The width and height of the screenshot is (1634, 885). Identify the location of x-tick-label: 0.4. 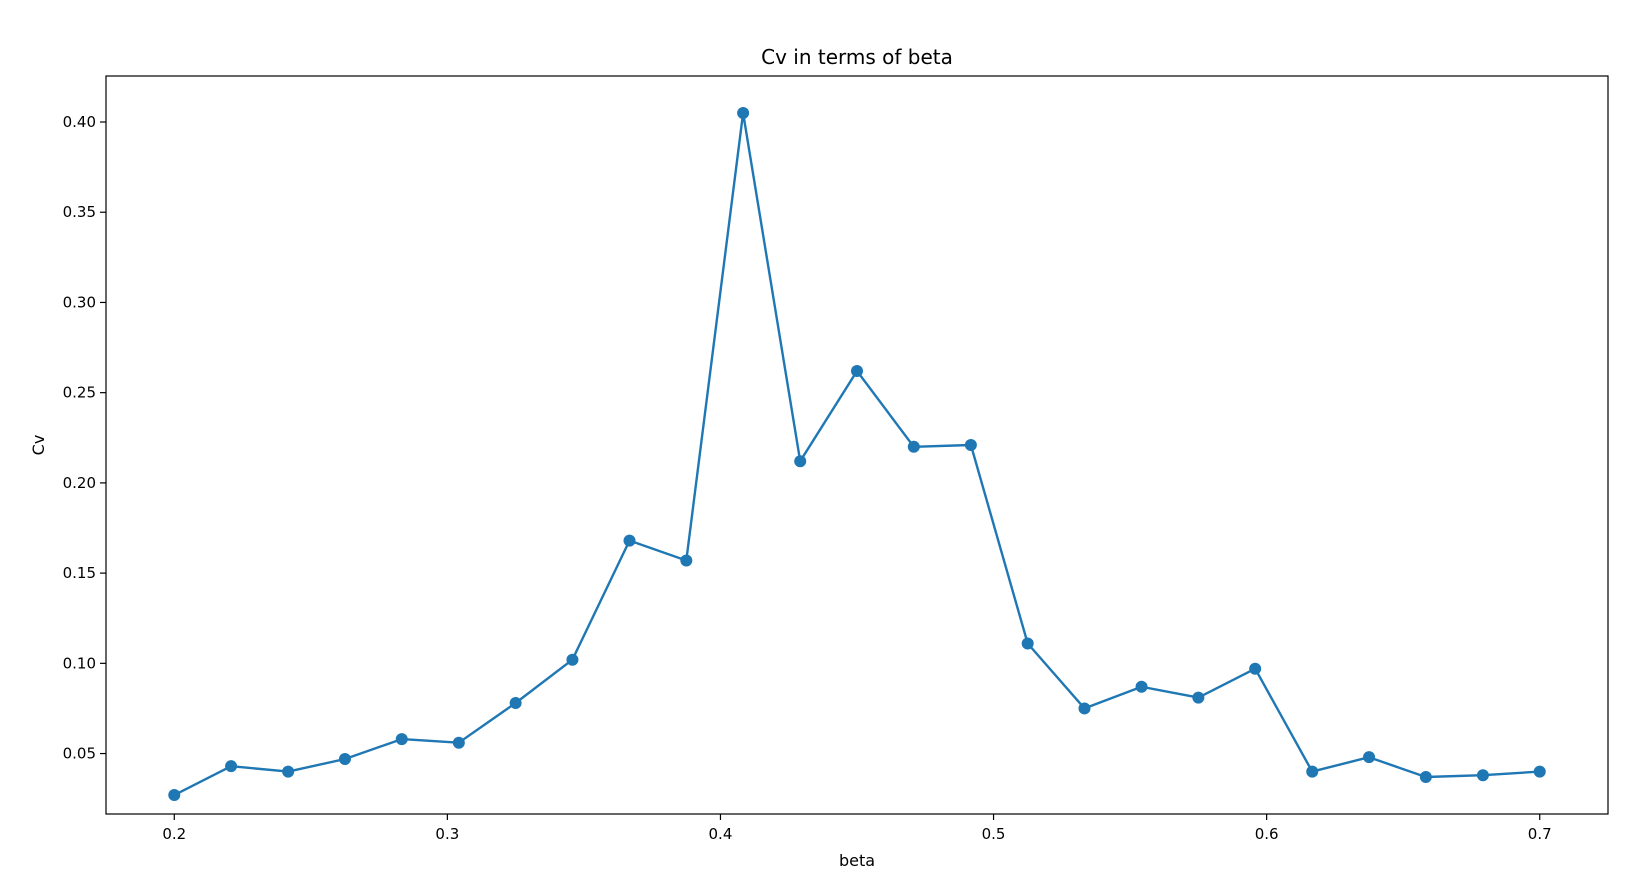
(721, 834).